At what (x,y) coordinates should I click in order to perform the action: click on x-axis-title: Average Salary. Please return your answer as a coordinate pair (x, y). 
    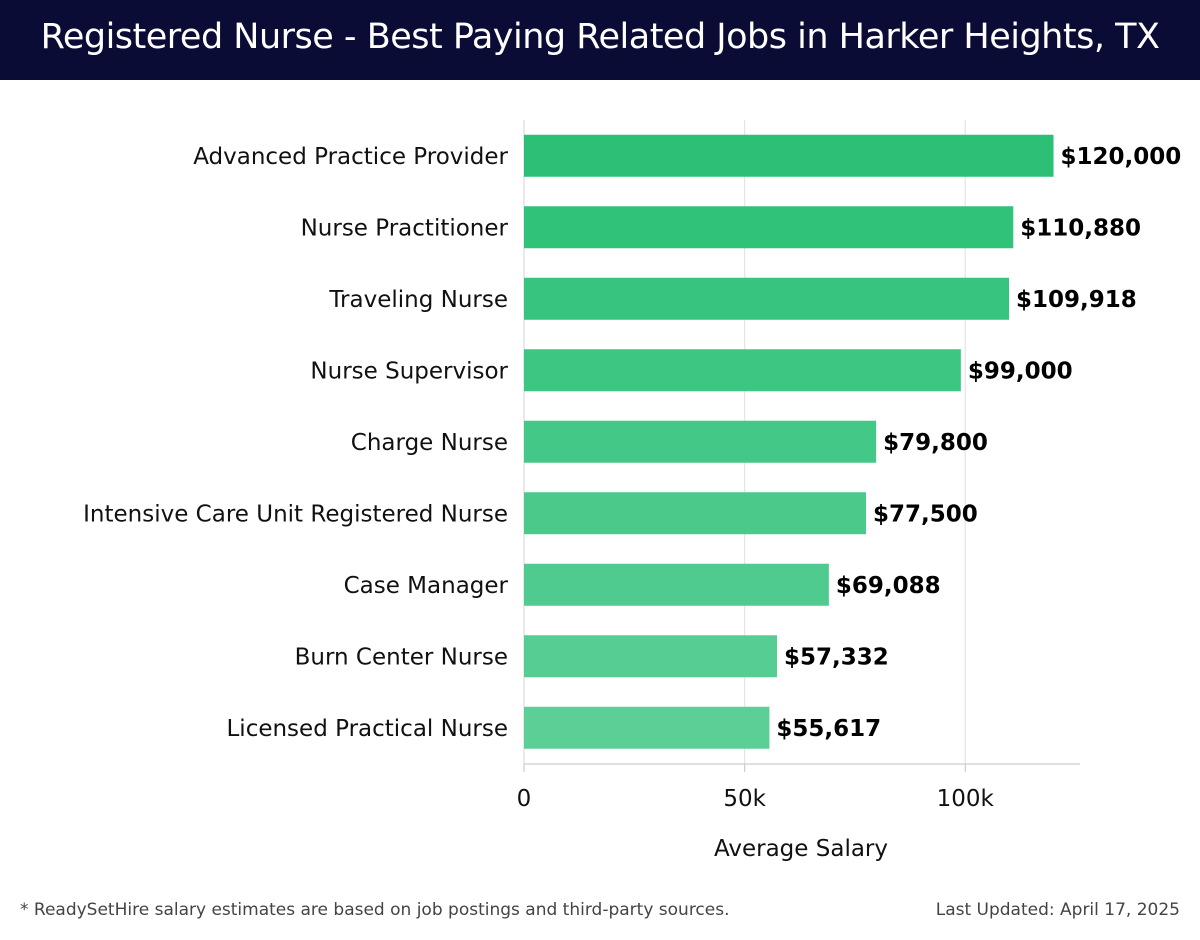
    Looking at the image, I should click on (801, 849).